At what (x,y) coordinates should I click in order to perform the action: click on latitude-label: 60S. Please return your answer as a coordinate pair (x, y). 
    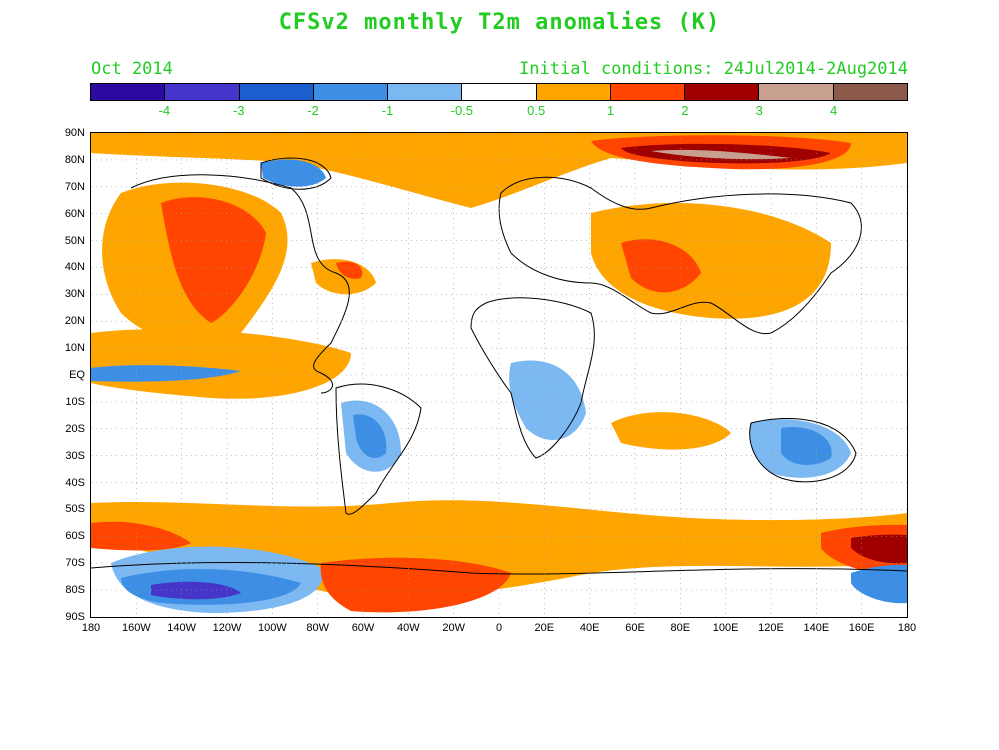
    Looking at the image, I should click on (75, 536).